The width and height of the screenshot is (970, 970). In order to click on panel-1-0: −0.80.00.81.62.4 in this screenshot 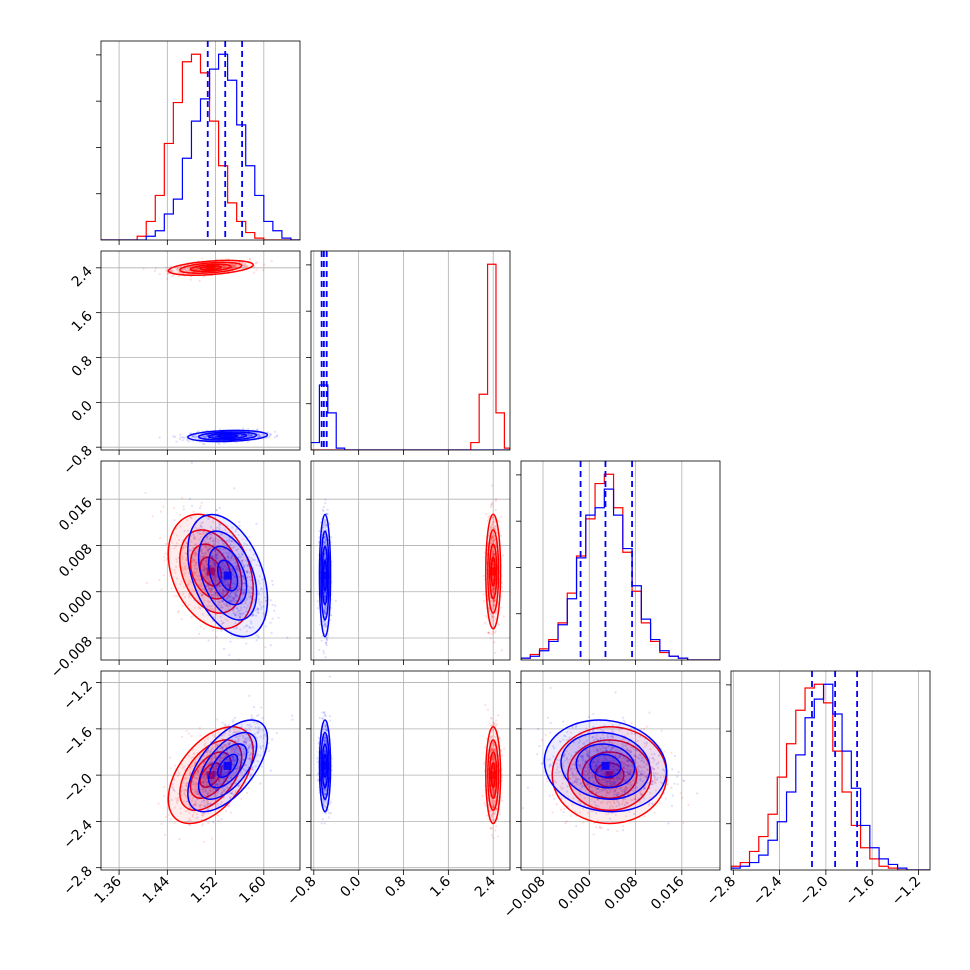, I will do `click(180, 364)`.